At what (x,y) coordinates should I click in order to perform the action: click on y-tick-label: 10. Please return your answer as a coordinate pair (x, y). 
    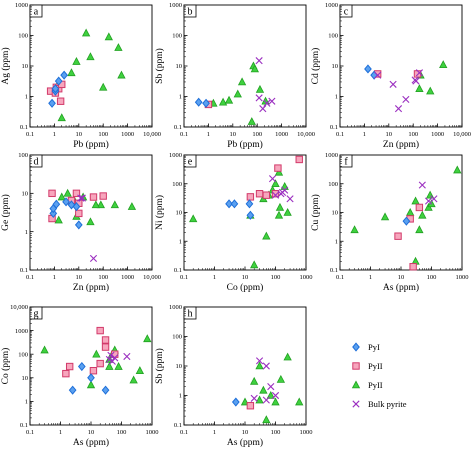
    Looking at the image, I should click on (25, 66).